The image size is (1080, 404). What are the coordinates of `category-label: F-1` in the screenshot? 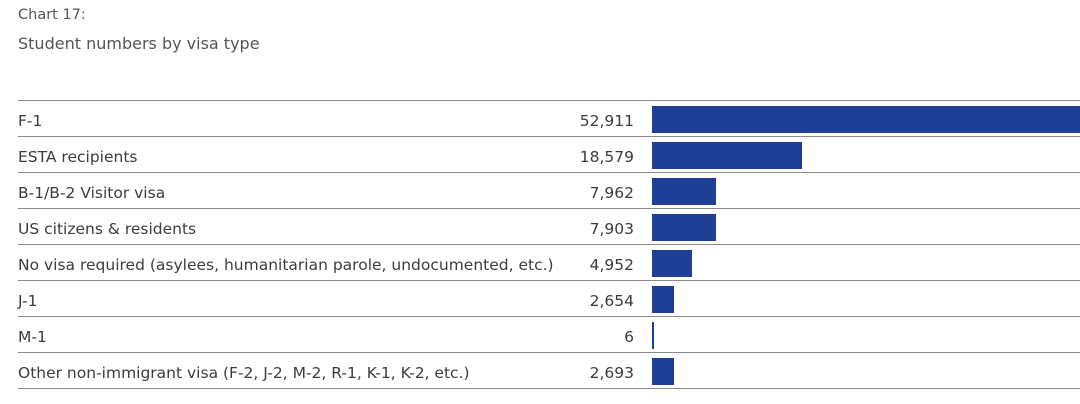 It's located at (30, 121).